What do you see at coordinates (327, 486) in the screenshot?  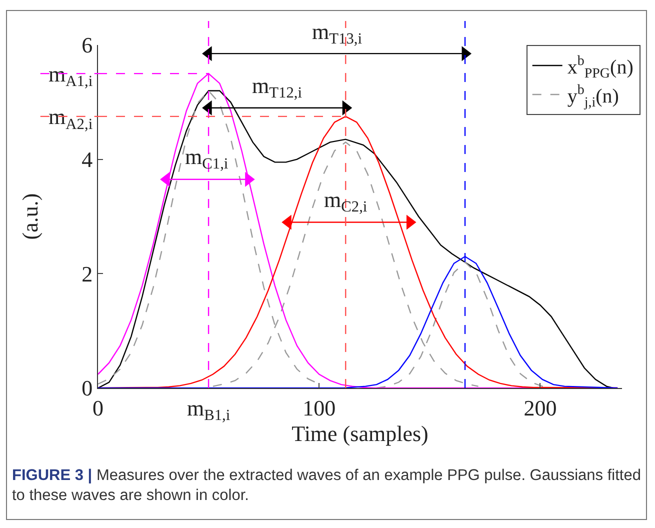 I see `caption: FIGURE 3 | Measures over the extracted waves of an example PPG pulse. Gaussians fitted to these waves are shown in color.` at bounding box center [327, 486].